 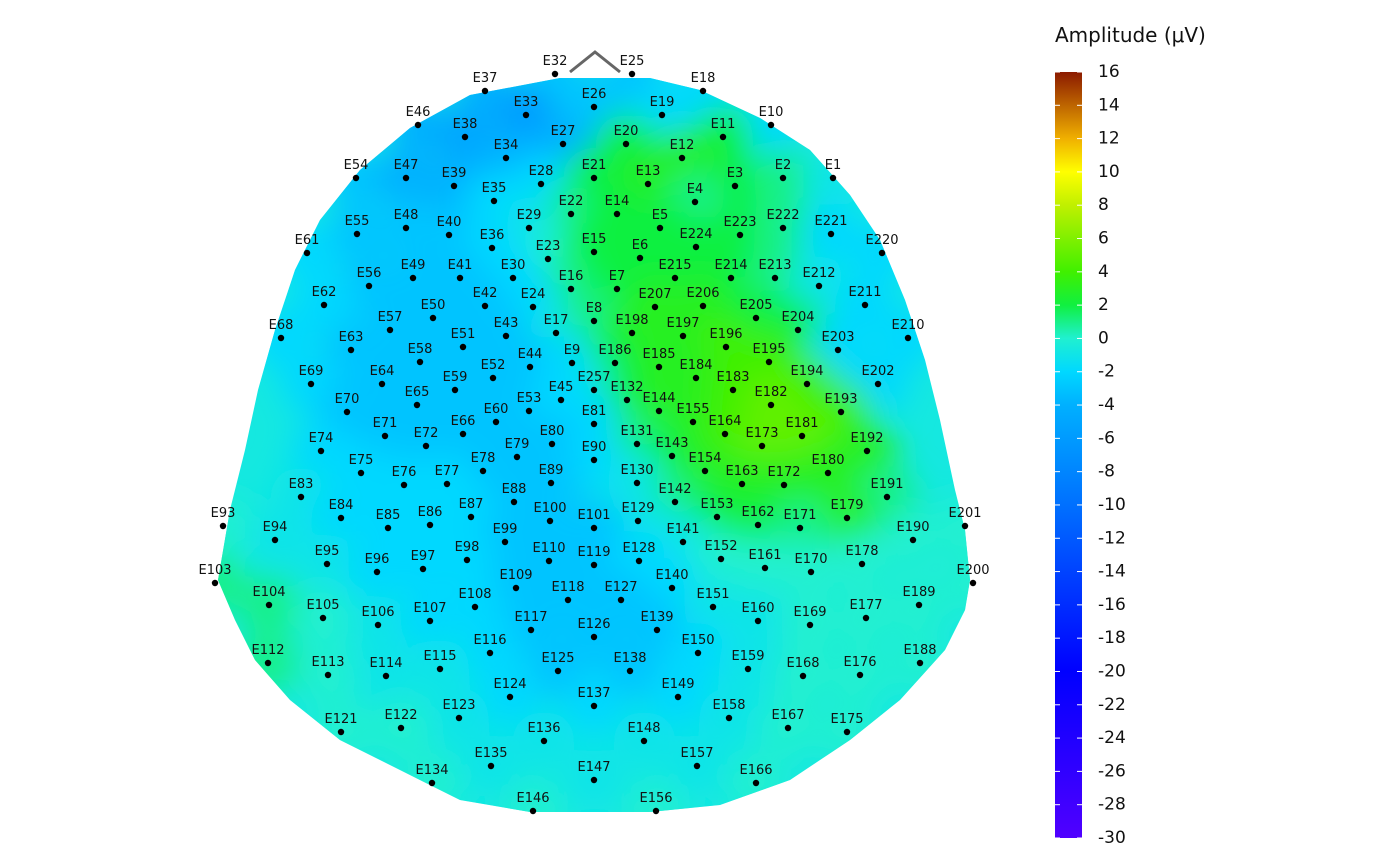 What do you see at coordinates (340, 719) in the screenshot?
I see `electrode-label: E121` at bounding box center [340, 719].